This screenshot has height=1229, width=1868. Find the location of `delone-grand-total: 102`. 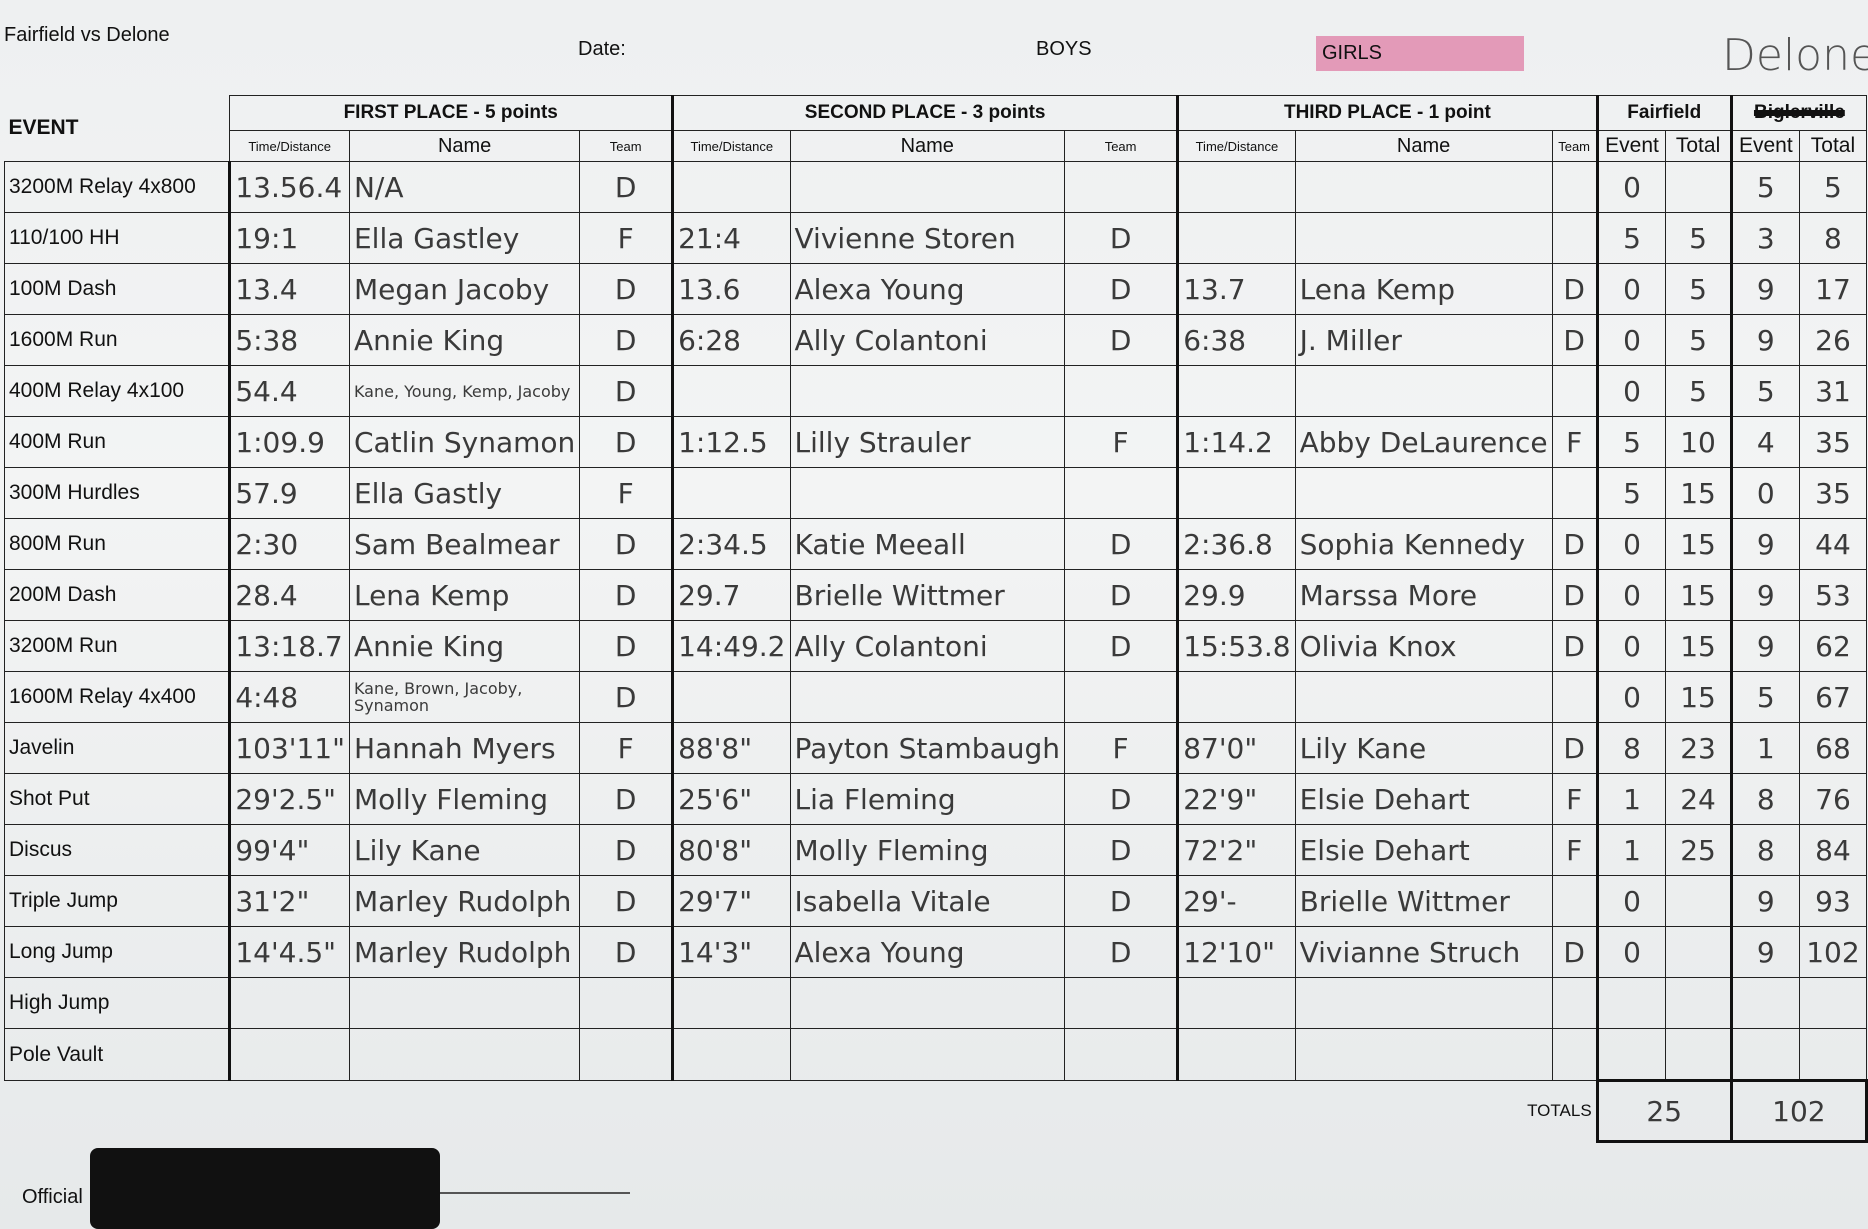

delone-grand-total: 102 is located at coordinates (1798, 1111).